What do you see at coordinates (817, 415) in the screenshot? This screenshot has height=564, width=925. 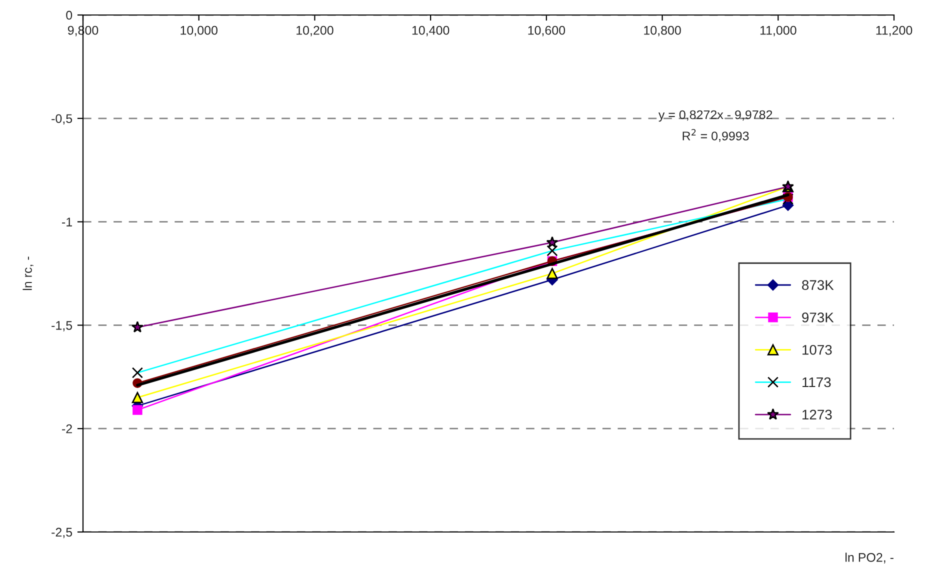 I see `legend-label: 1273` at bounding box center [817, 415].